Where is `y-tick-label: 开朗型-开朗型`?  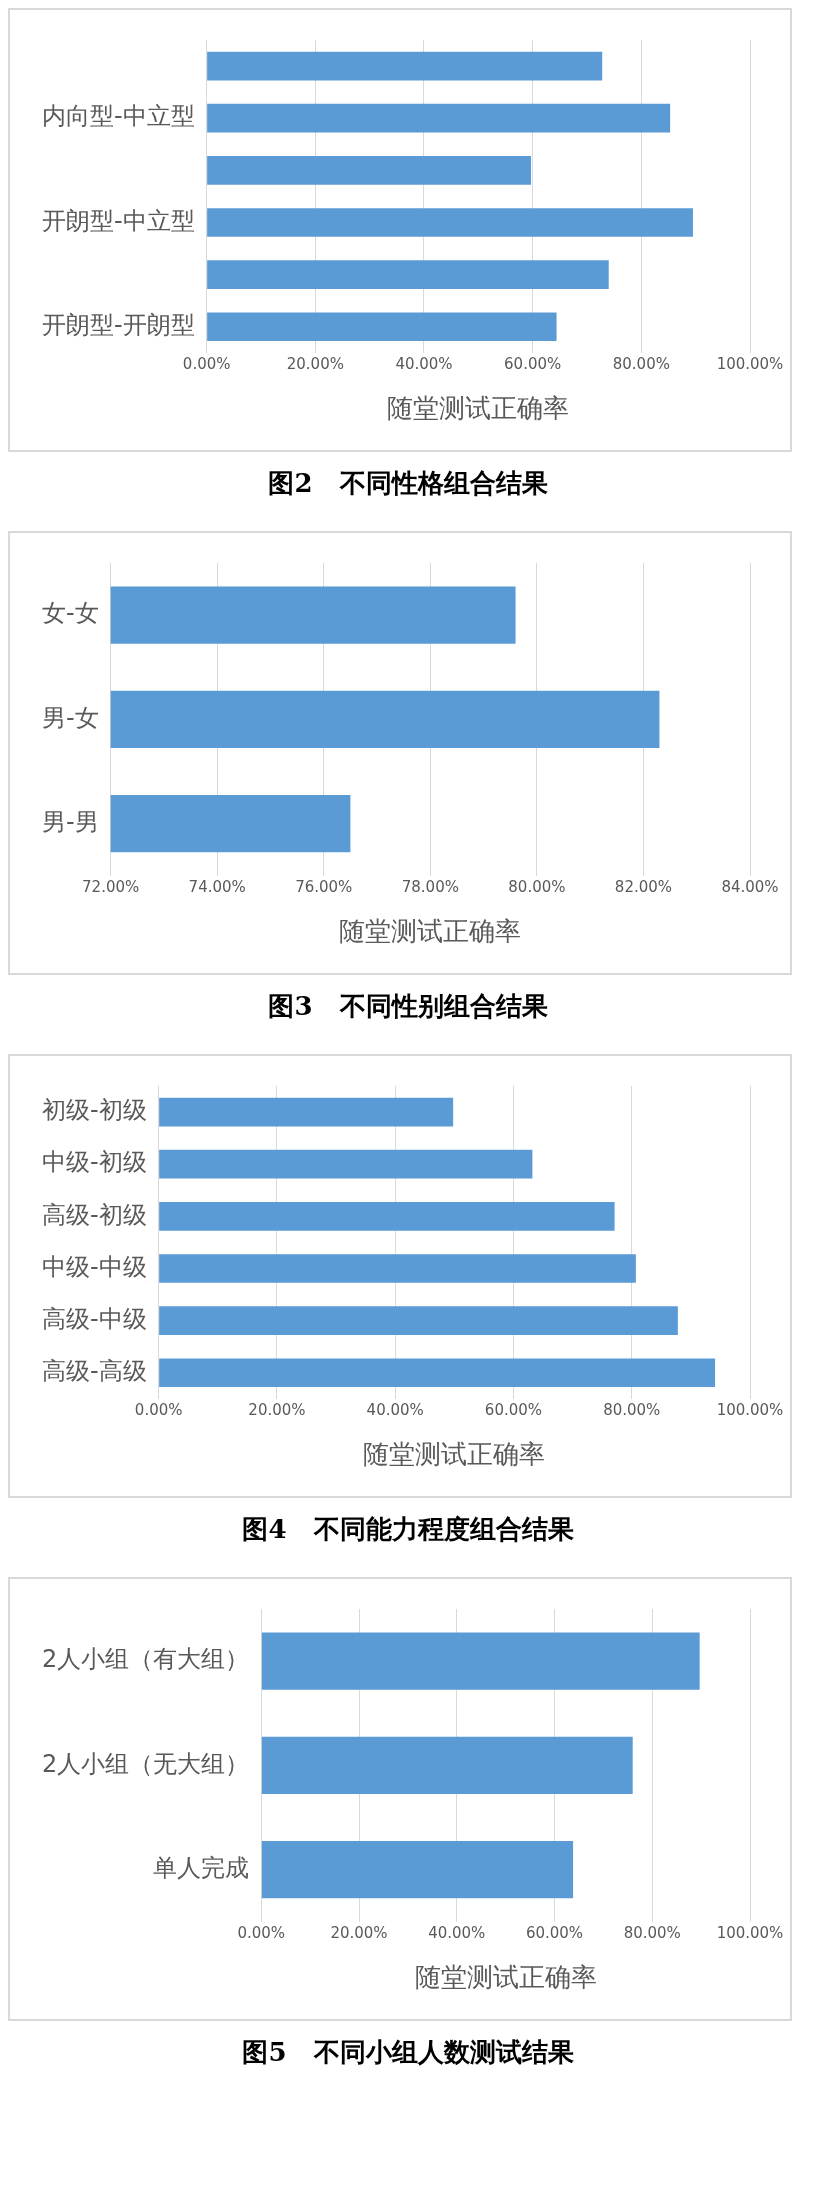
y-tick-label: 开朗型-开朗型 is located at coordinates (118, 324).